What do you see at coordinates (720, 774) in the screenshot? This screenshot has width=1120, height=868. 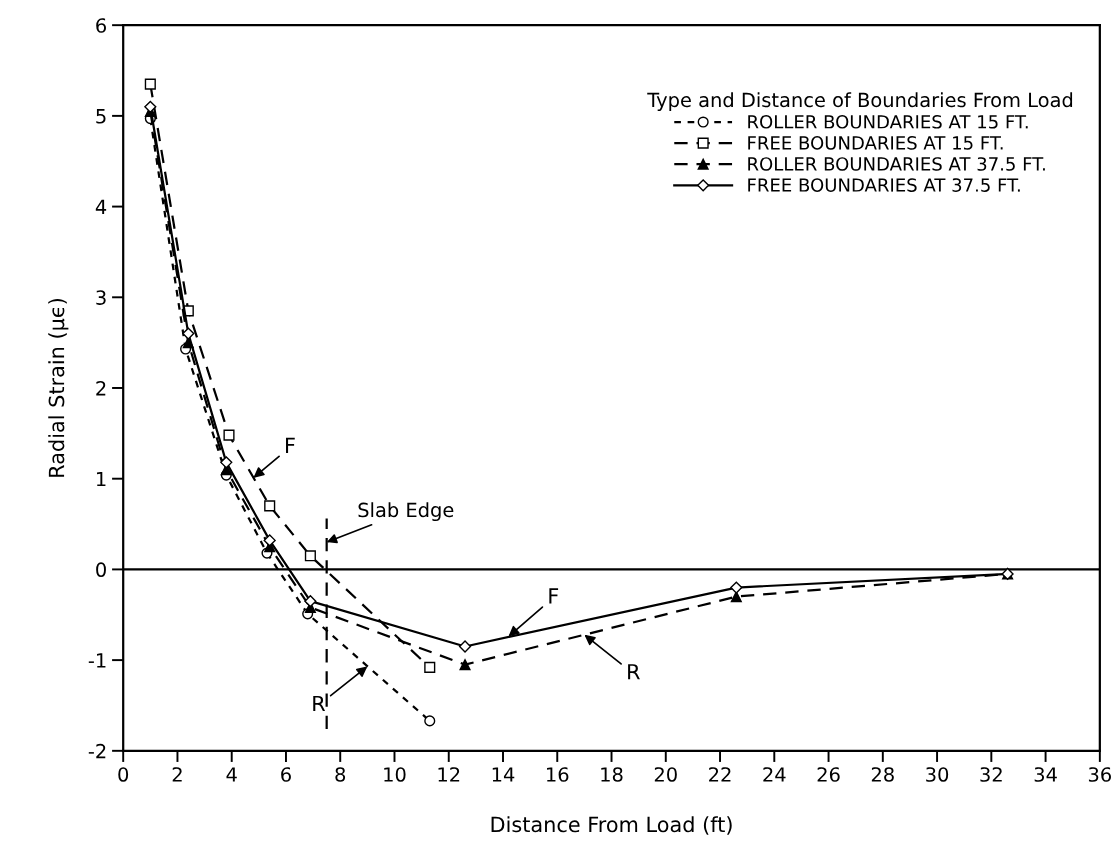 I see `x-tick-label: 22` at bounding box center [720, 774].